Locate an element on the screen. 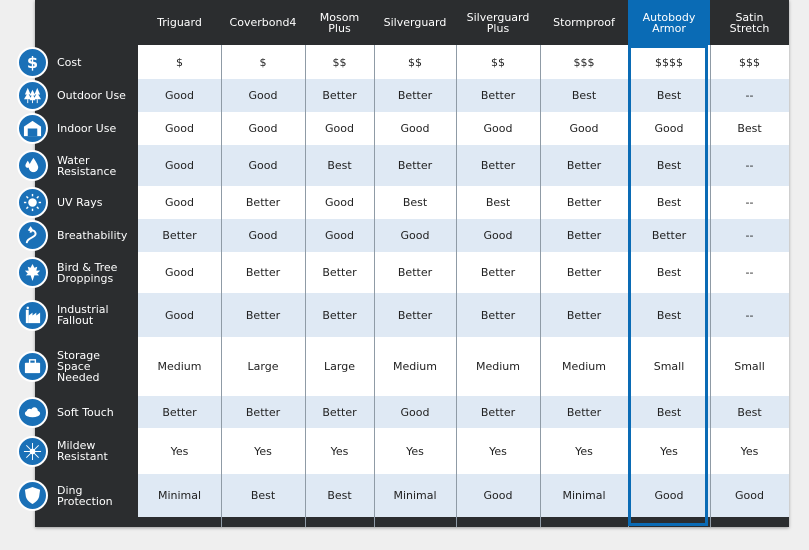  feature-label-line: Breathability is located at coordinates (92, 235).